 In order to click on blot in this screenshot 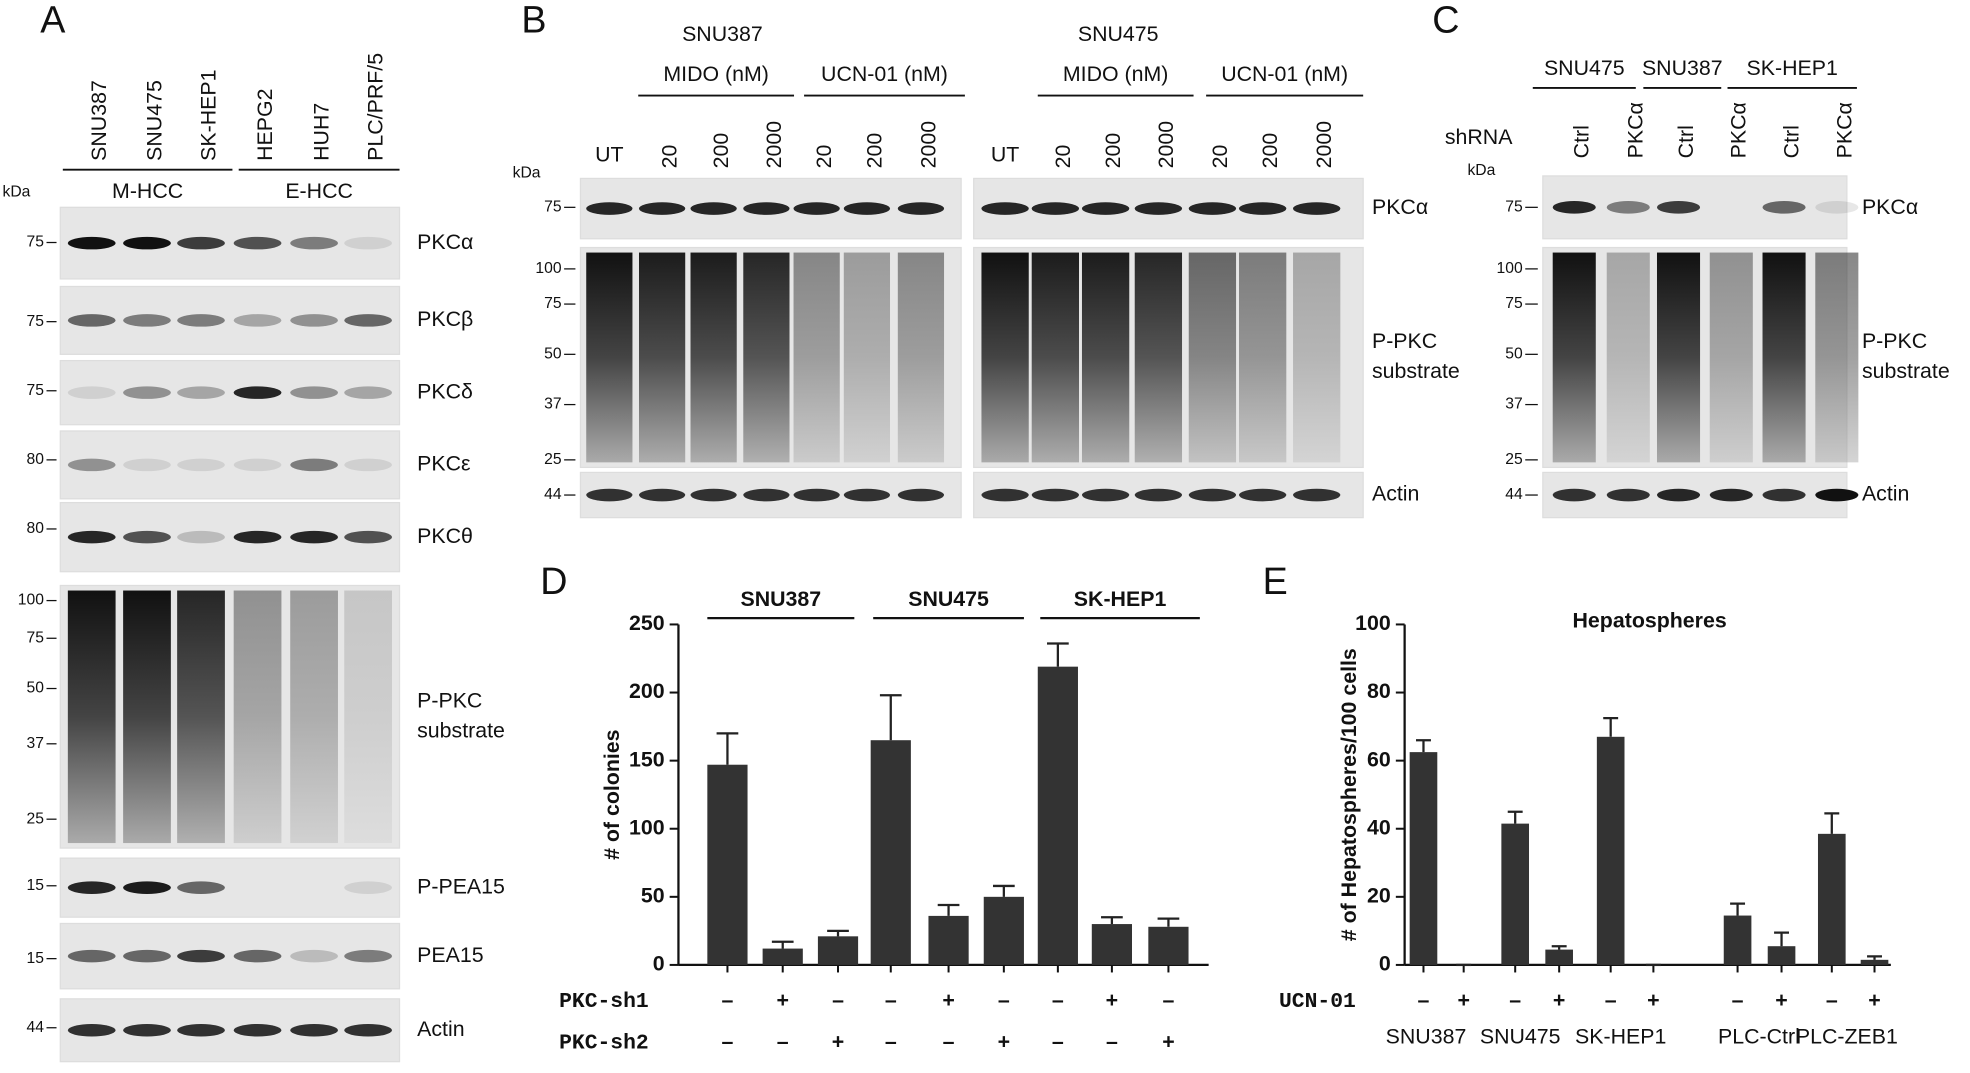, I will do `click(230, 537)`.